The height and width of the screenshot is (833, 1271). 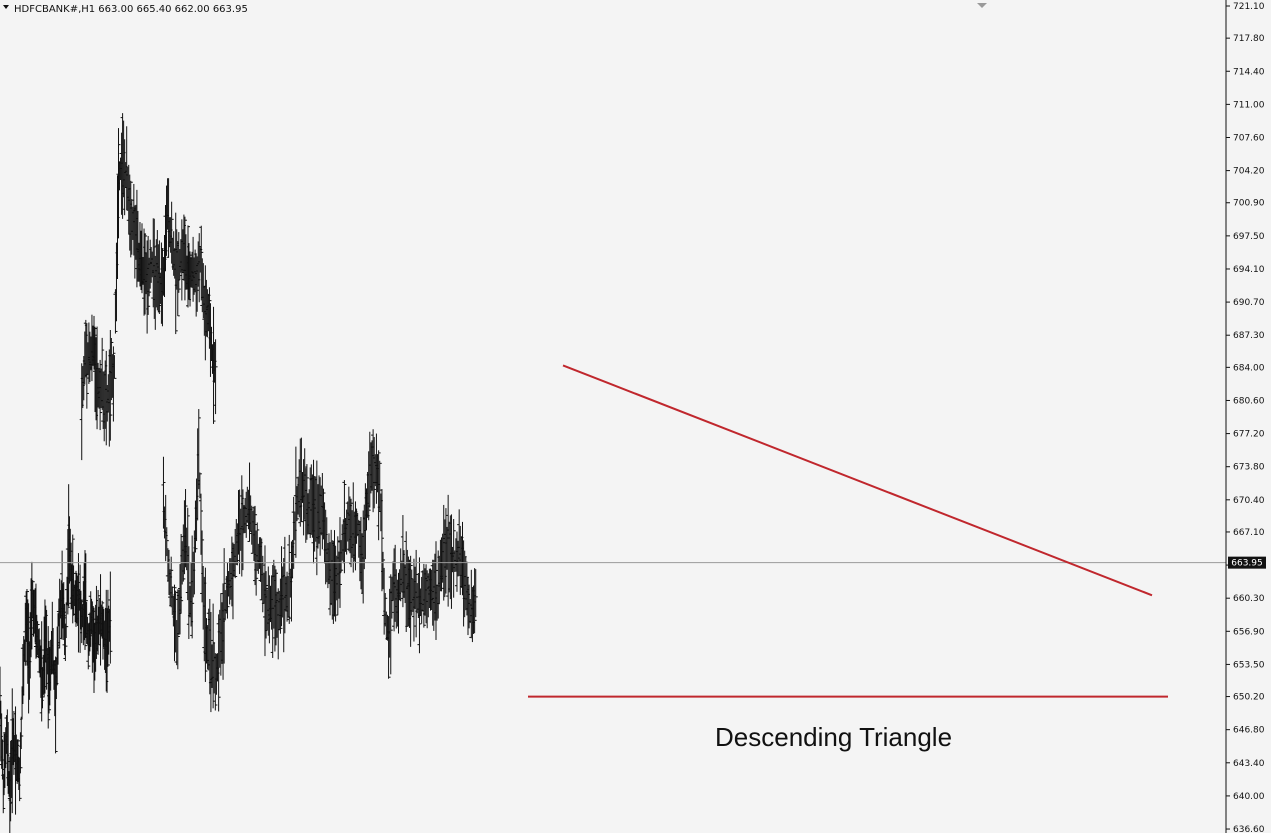 I want to click on price-tick-label: 717.80, so click(x=1249, y=39).